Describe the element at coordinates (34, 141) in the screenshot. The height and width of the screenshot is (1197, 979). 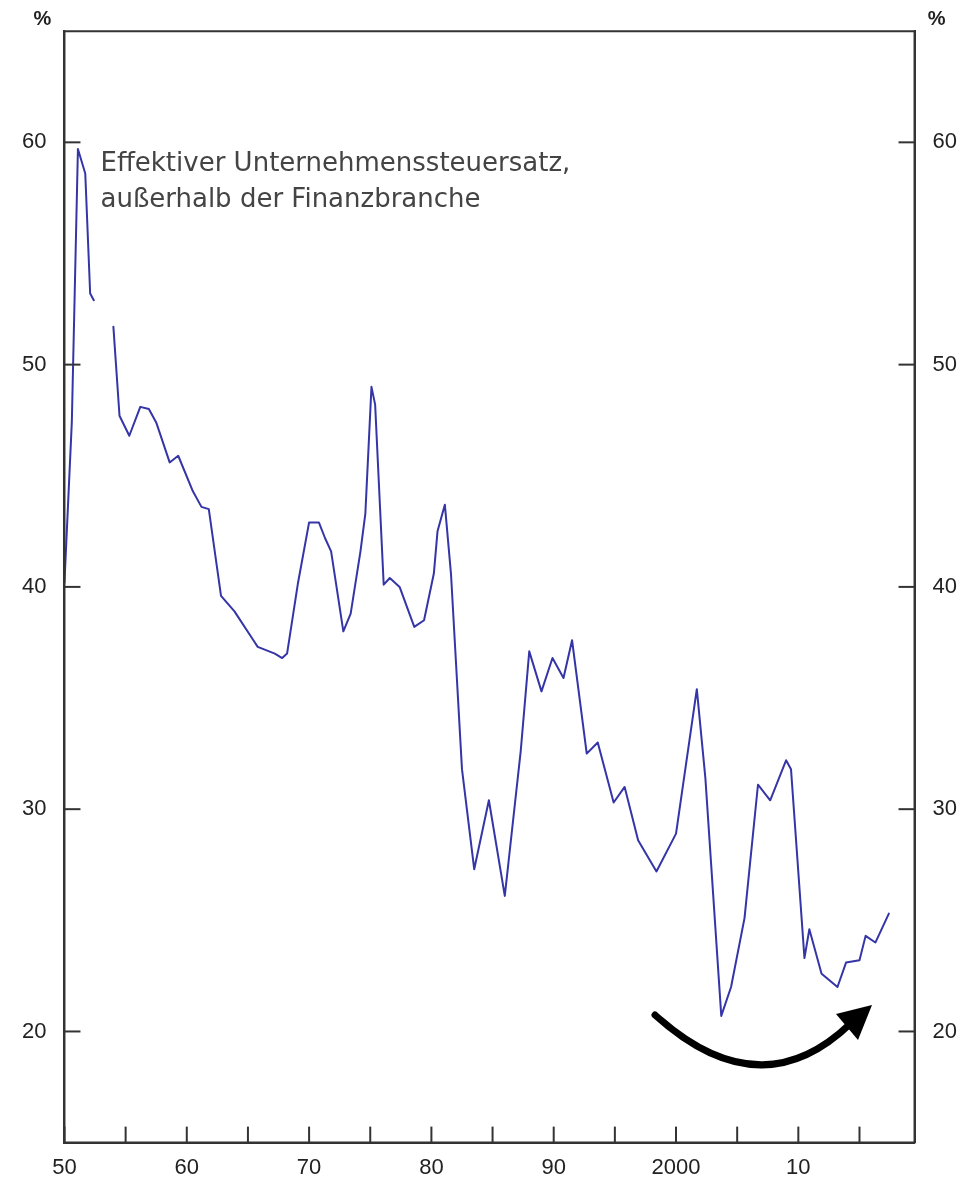
I see `y-tick-label: 60` at that location.